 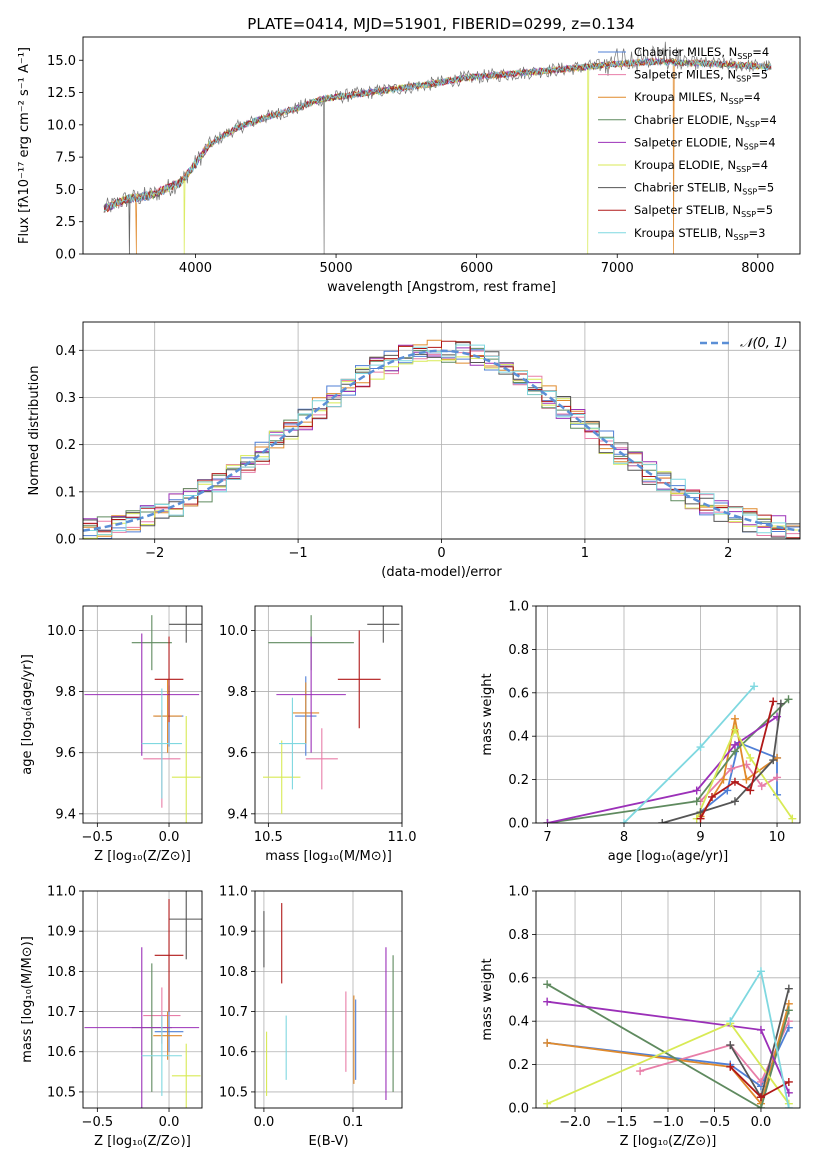 I want to click on x-axis-label: mass [log₁₀(M/M⊙)], so click(x=328, y=856).